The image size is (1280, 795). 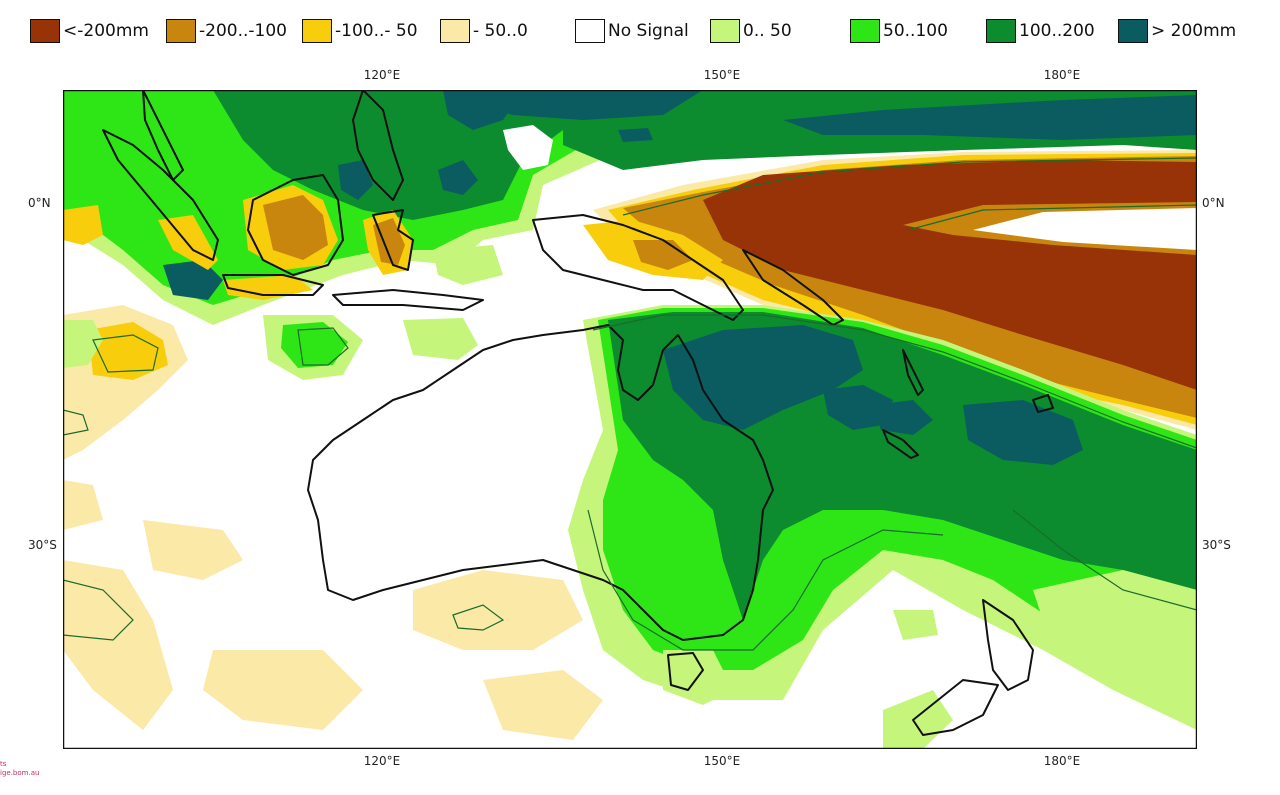 What do you see at coordinates (500, 31) in the screenshot?
I see `legend-label: - 50..0` at bounding box center [500, 31].